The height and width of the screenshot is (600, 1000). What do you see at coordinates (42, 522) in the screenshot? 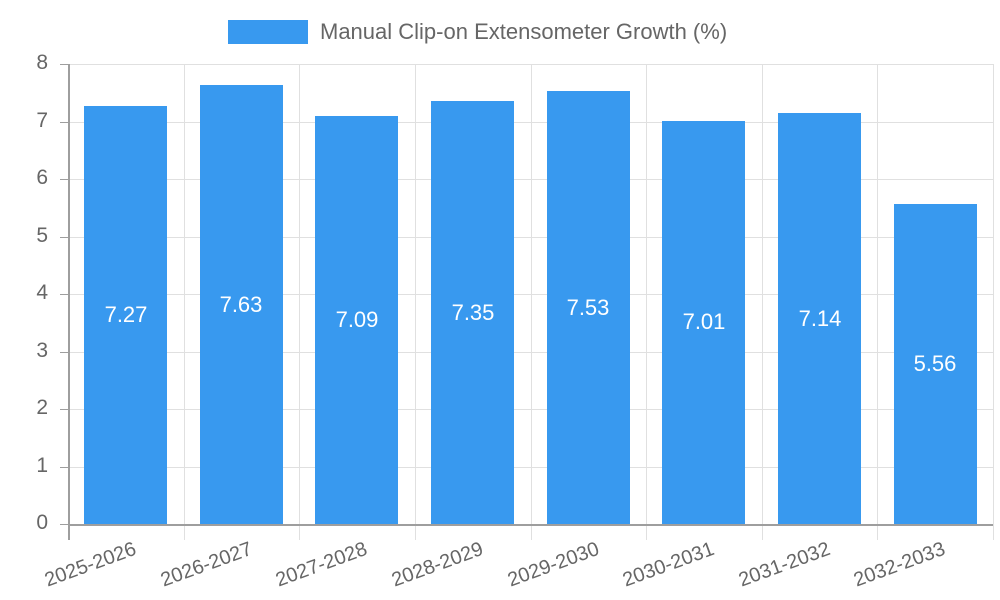
I see `y-tick-label: 0` at bounding box center [42, 522].